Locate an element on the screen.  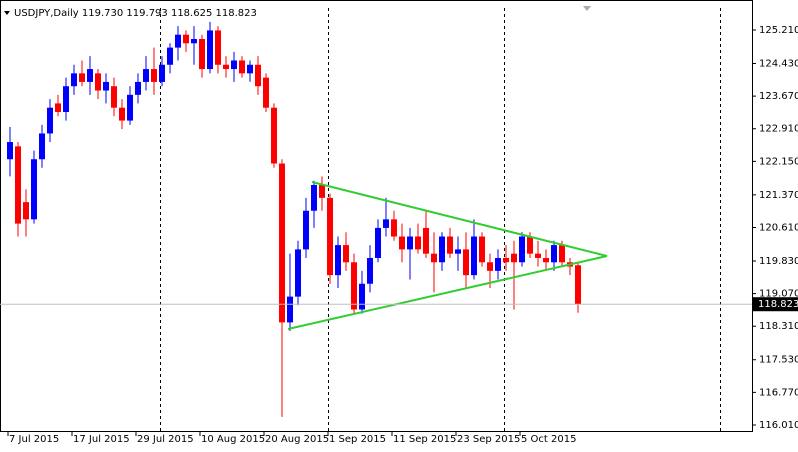
y-tick-label: 124.430 is located at coordinates (778, 63).